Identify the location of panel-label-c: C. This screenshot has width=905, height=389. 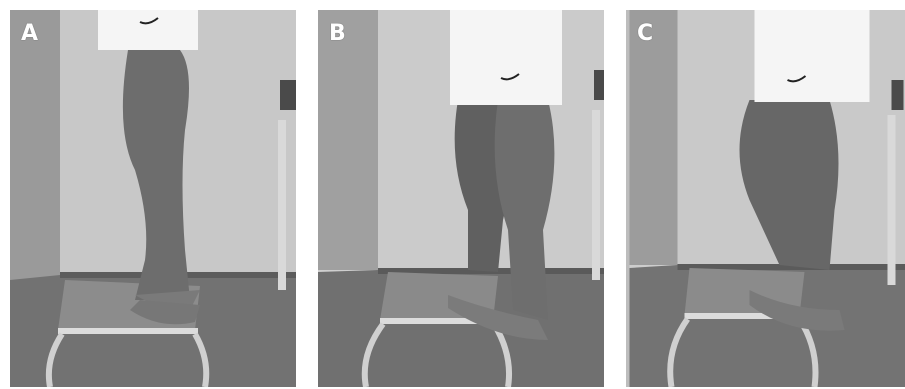
(645, 33).